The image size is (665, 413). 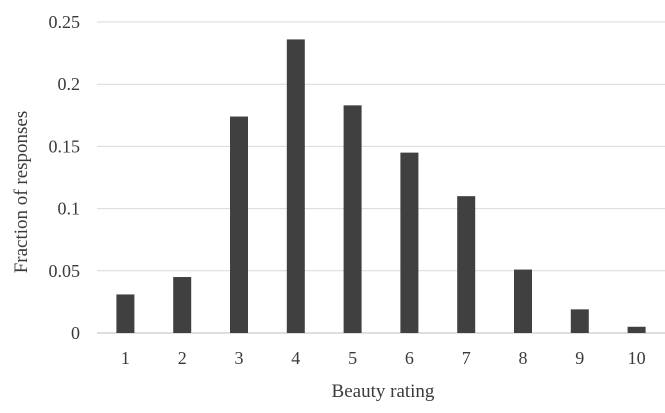 What do you see at coordinates (523, 358) in the screenshot?
I see `x-tick-label: 8` at bounding box center [523, 358].